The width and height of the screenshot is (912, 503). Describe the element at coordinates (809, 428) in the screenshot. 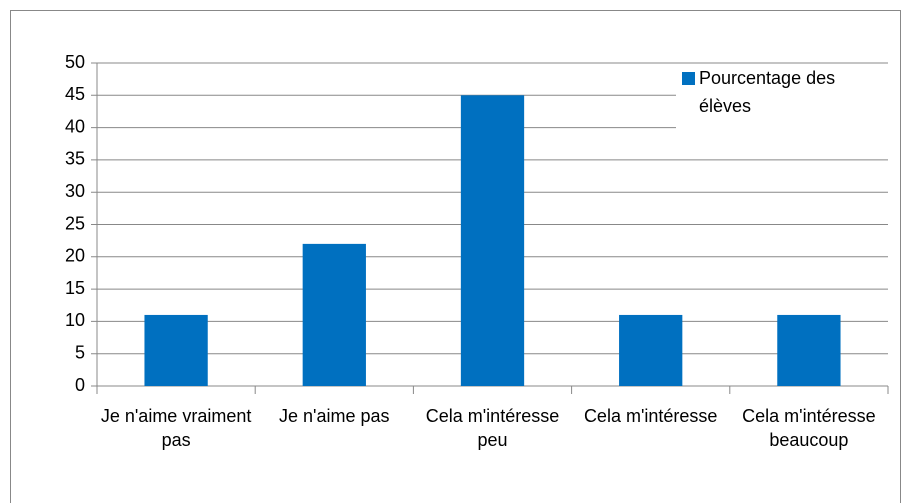

I see `x-tick-label: Cela m'intéresse beaucoup` at that location.